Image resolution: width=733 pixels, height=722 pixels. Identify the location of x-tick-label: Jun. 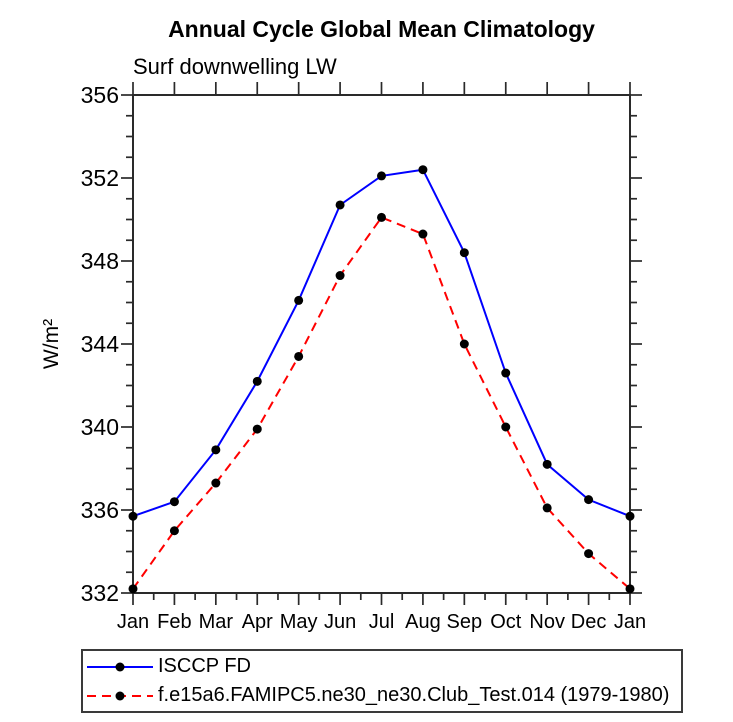
(340, 622).